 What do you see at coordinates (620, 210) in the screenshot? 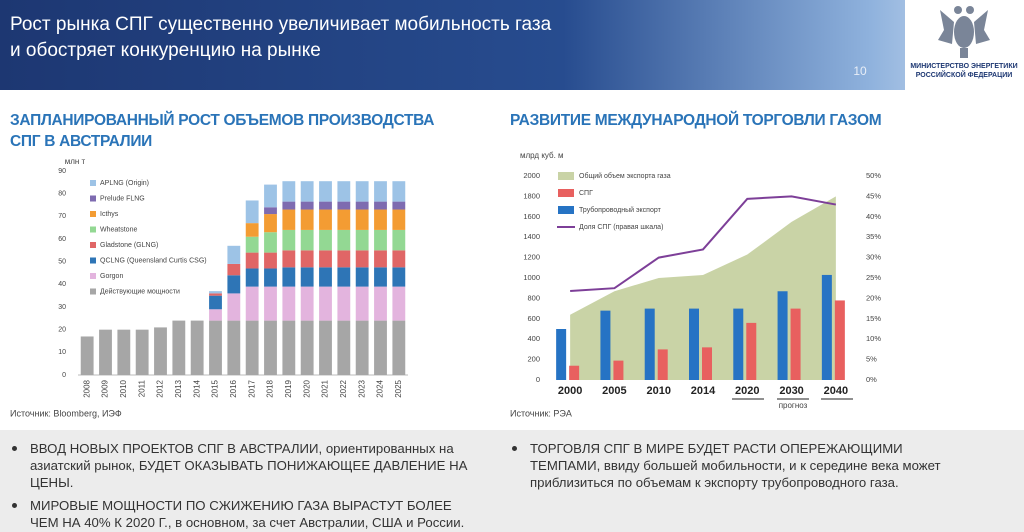
I see `legend-label: Трубопроводный экспорт` at bounding box center [620, 210].